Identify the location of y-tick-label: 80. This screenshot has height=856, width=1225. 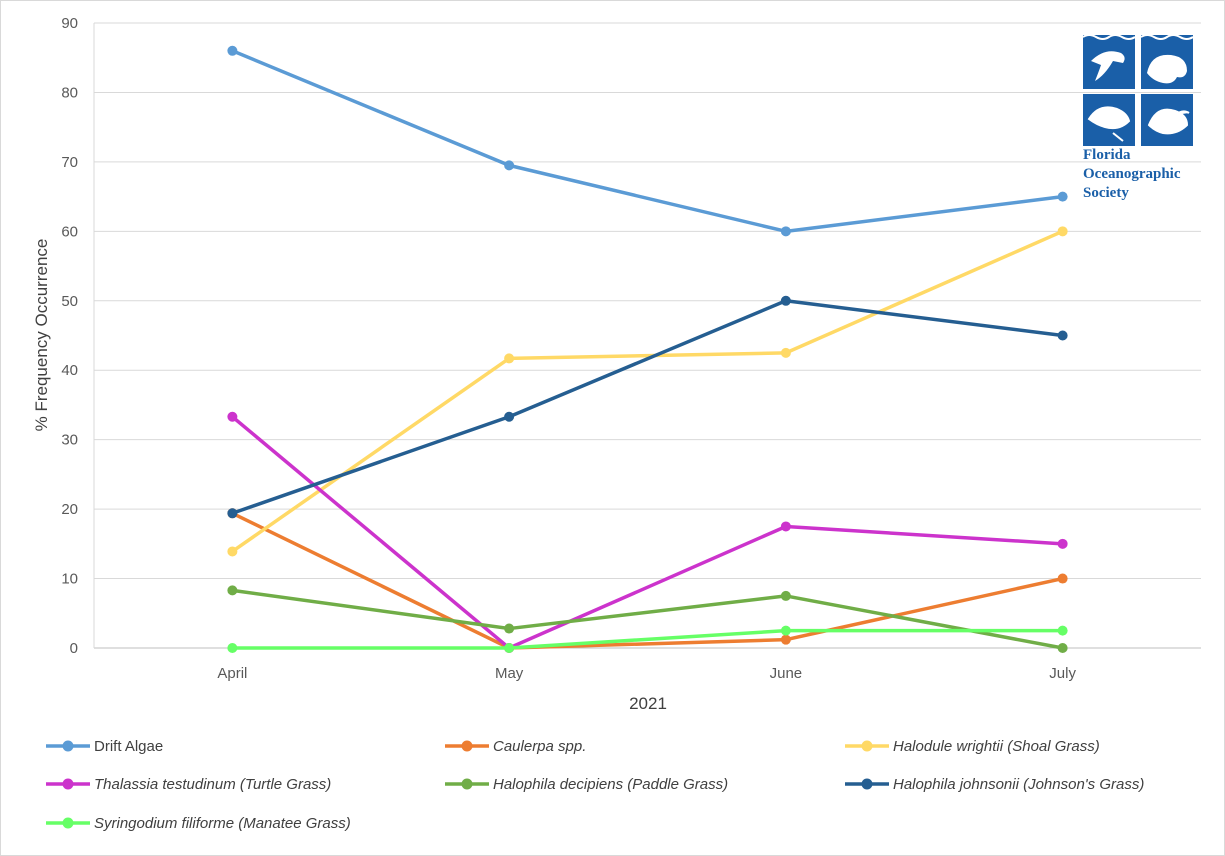
(69, 92).